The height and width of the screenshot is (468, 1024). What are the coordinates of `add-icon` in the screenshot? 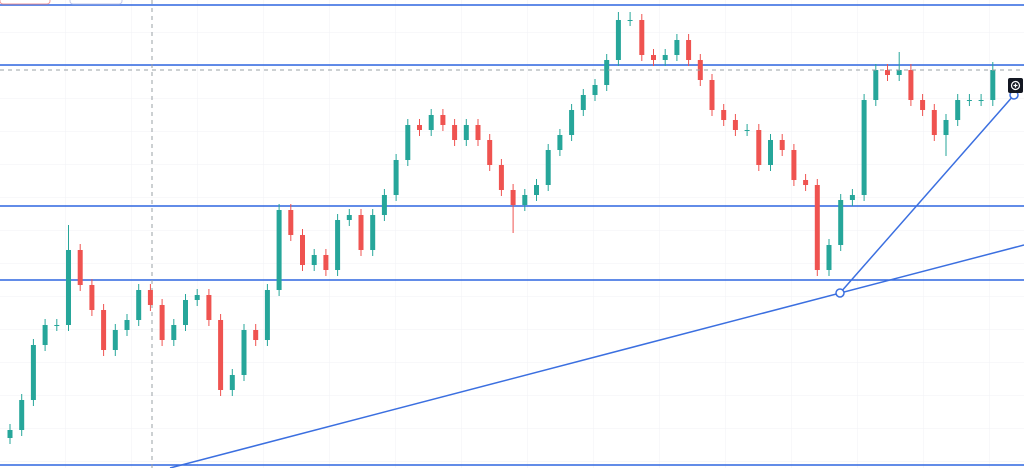 It's located at (1015, 85).